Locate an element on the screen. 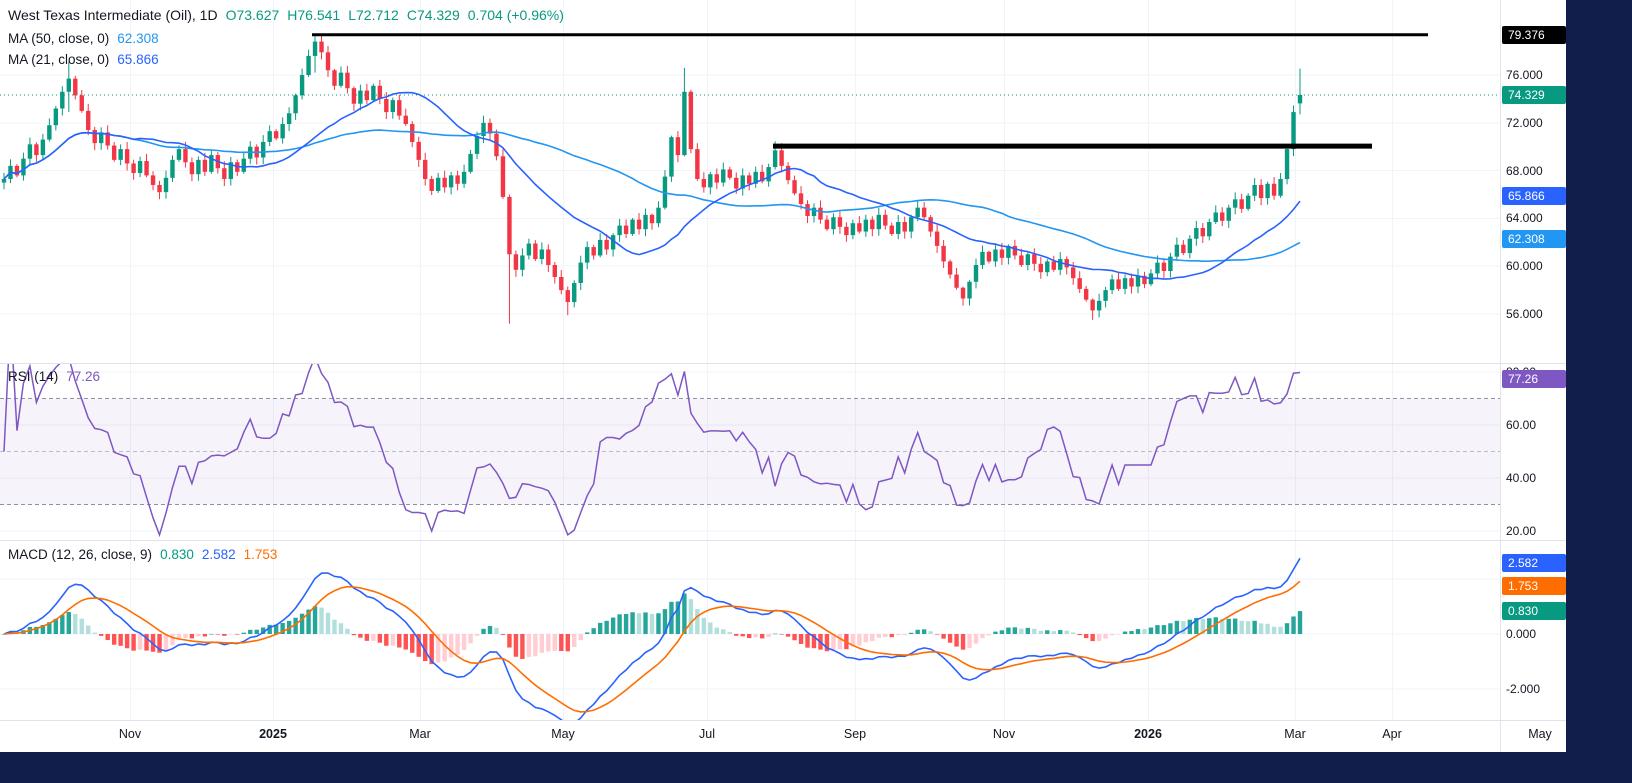 This screenshot has height=783, width=1632. price-scale-label: 68.000 is located at coordinates (1524, 171).